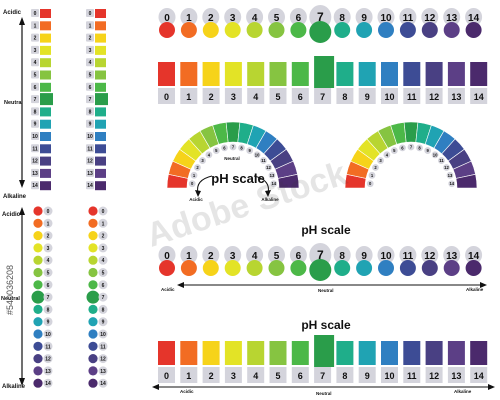 This screenshot has height=400, width=500. I want to click on bar-scale-title: pH scale, so click(326, 325).